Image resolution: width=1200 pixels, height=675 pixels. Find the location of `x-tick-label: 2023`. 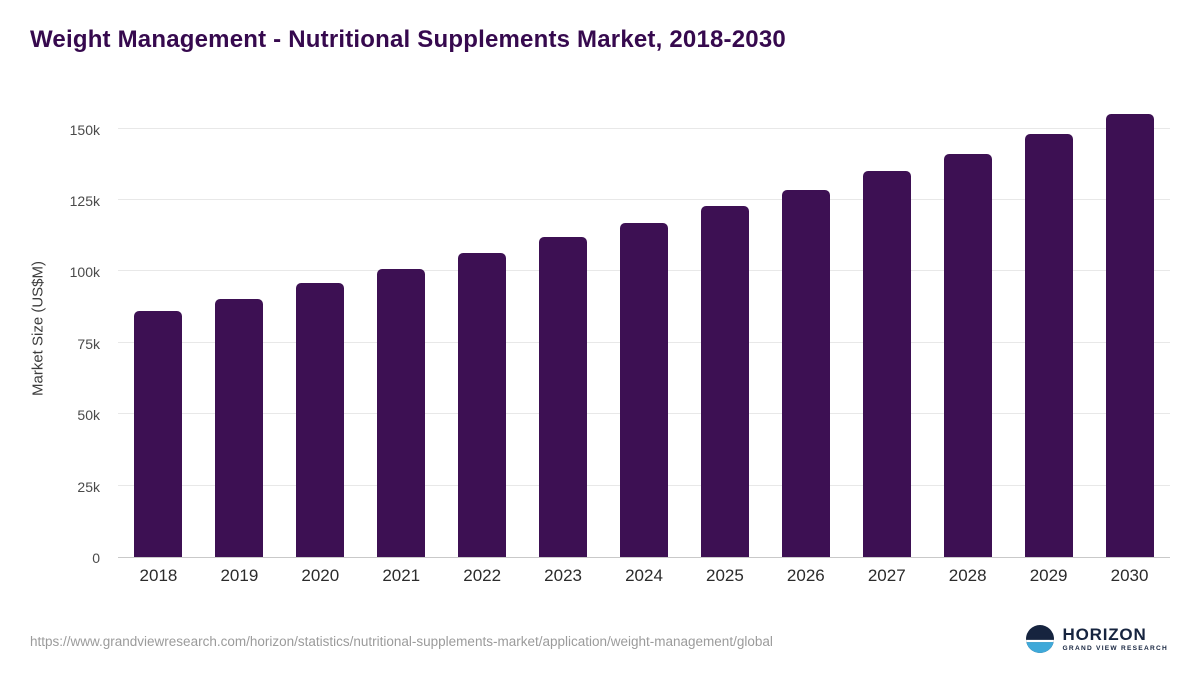

x-tick-label: 2023 is located at coordinates (563, 575).